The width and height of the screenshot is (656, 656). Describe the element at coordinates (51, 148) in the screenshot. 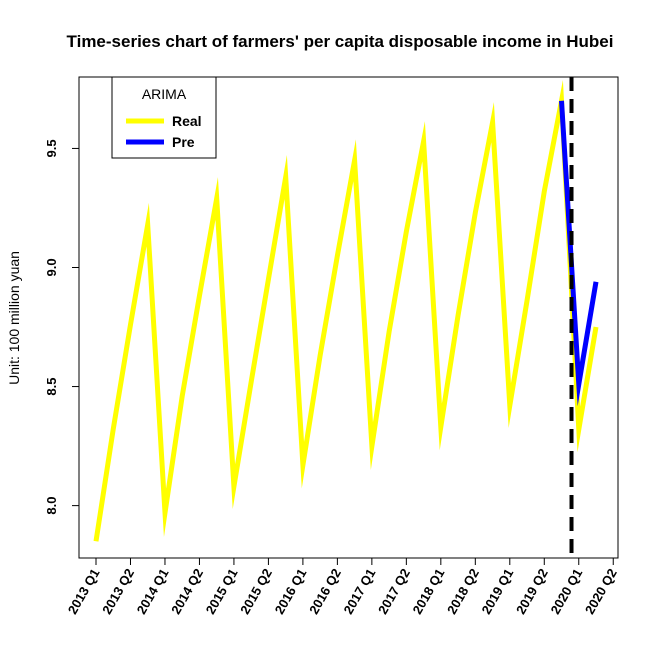

I see `y-tick-label: 9.5` at that location.